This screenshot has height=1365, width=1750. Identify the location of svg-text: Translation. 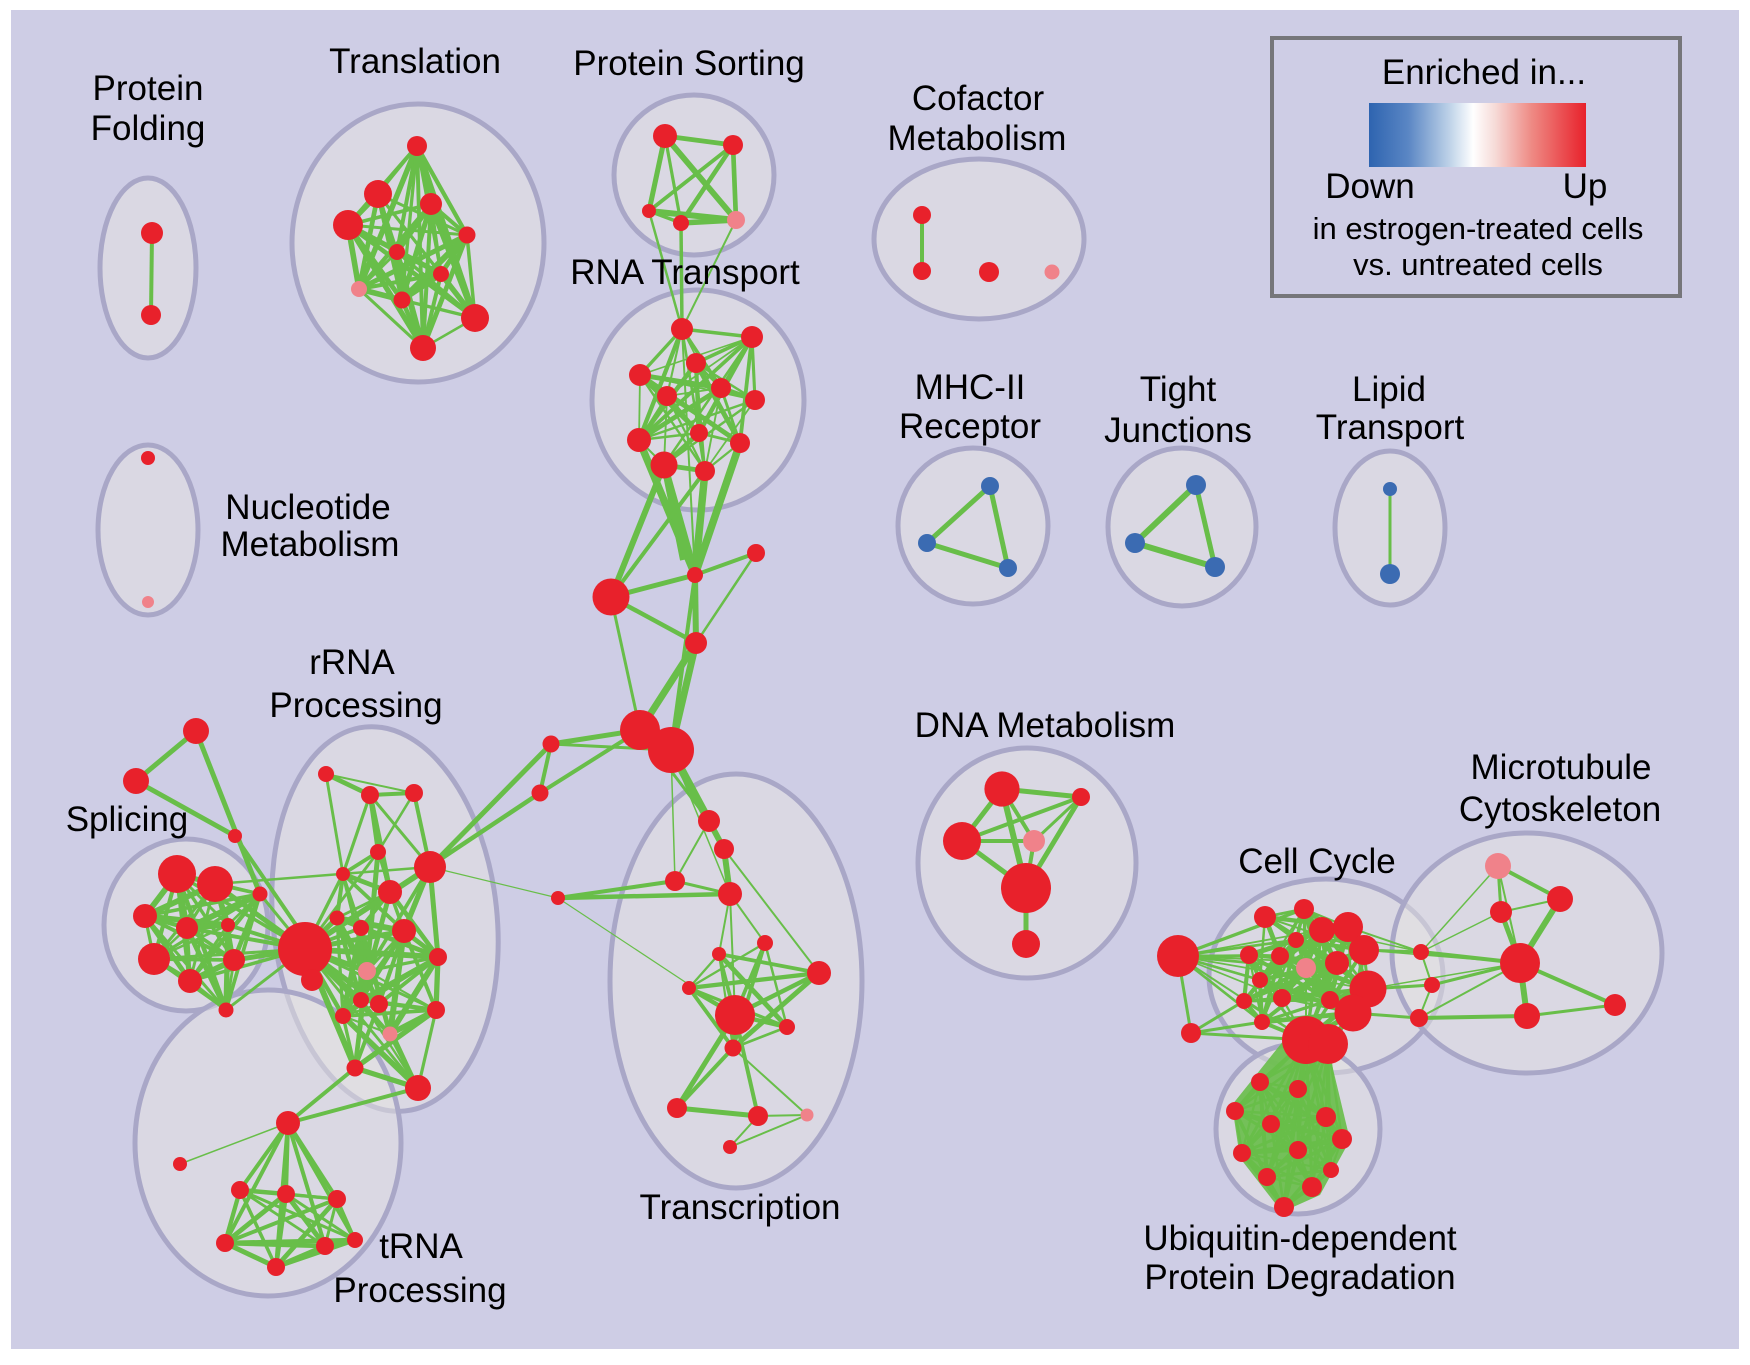
(415, 61).